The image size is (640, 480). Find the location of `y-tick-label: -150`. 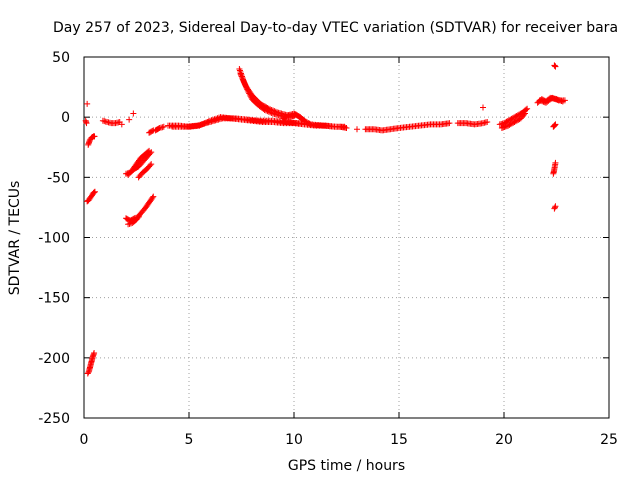

y-tick-label: -150 is located at coordinates (54, 299).